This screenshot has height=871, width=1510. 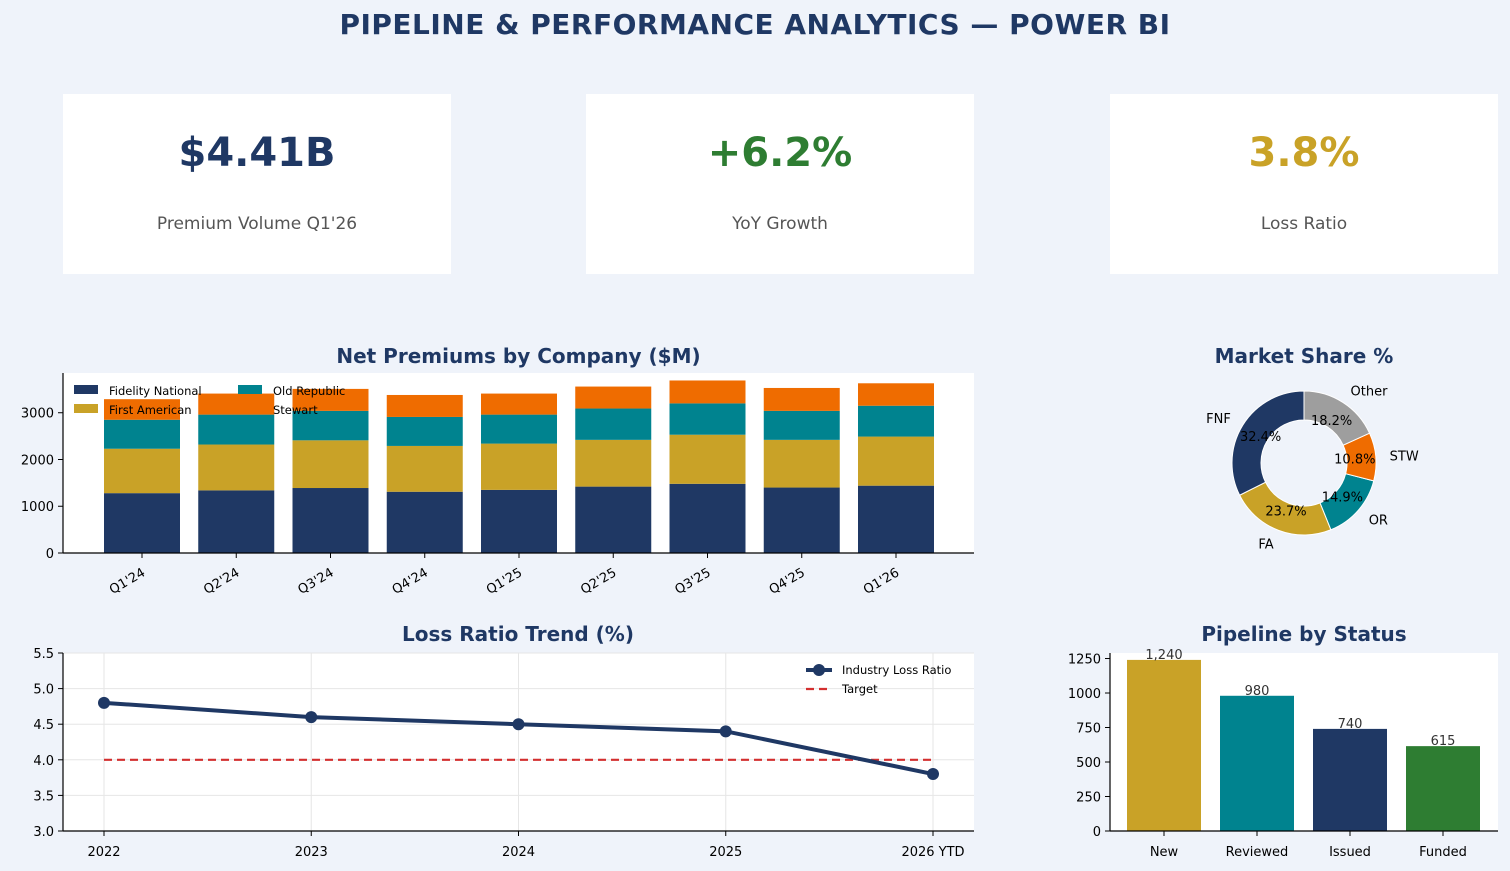 What do you see at coordinates (1163, 655) in the screenshot?
I see `bar-value-label: 1,240` at bounding box center [1163, 655].